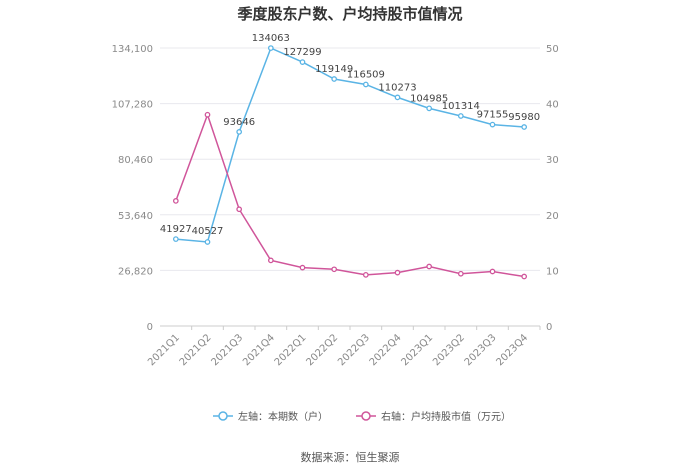  Describe the element at coordinates (302, 52) in the screenshot. I see `data-label: 127299` at that location.